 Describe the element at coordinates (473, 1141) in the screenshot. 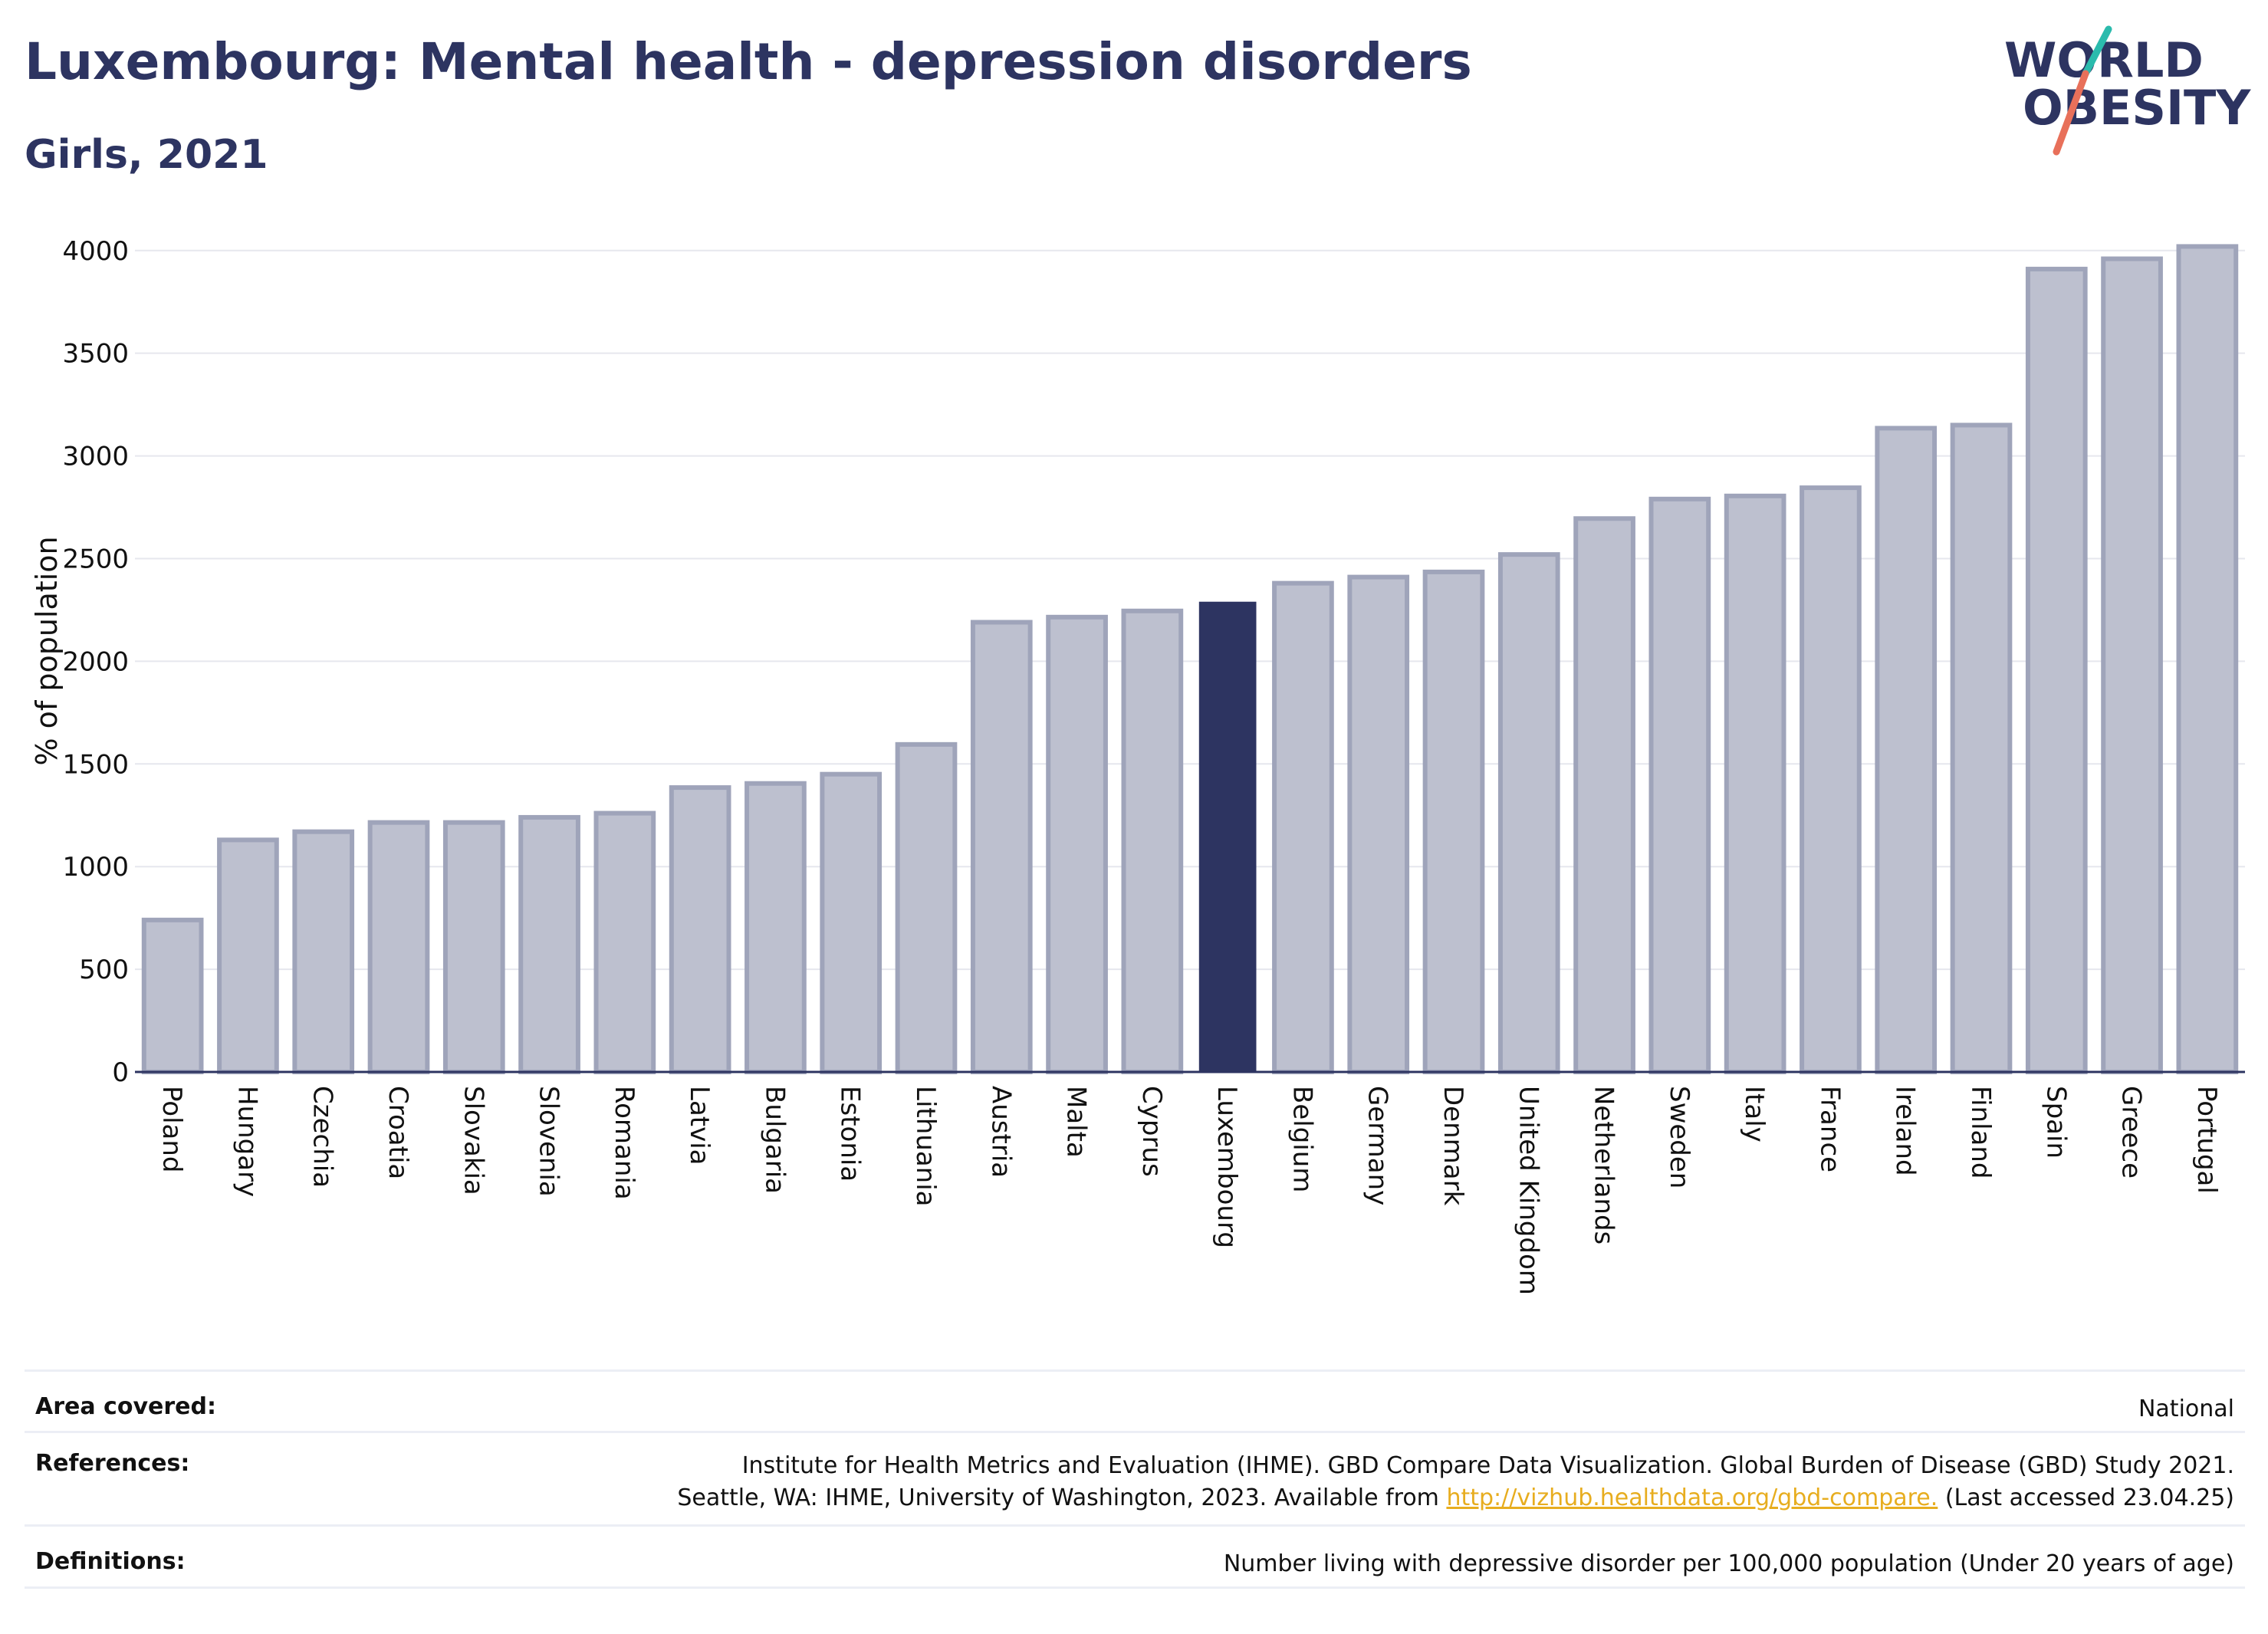

I see `x-tick-label: Slovakia` at that location.